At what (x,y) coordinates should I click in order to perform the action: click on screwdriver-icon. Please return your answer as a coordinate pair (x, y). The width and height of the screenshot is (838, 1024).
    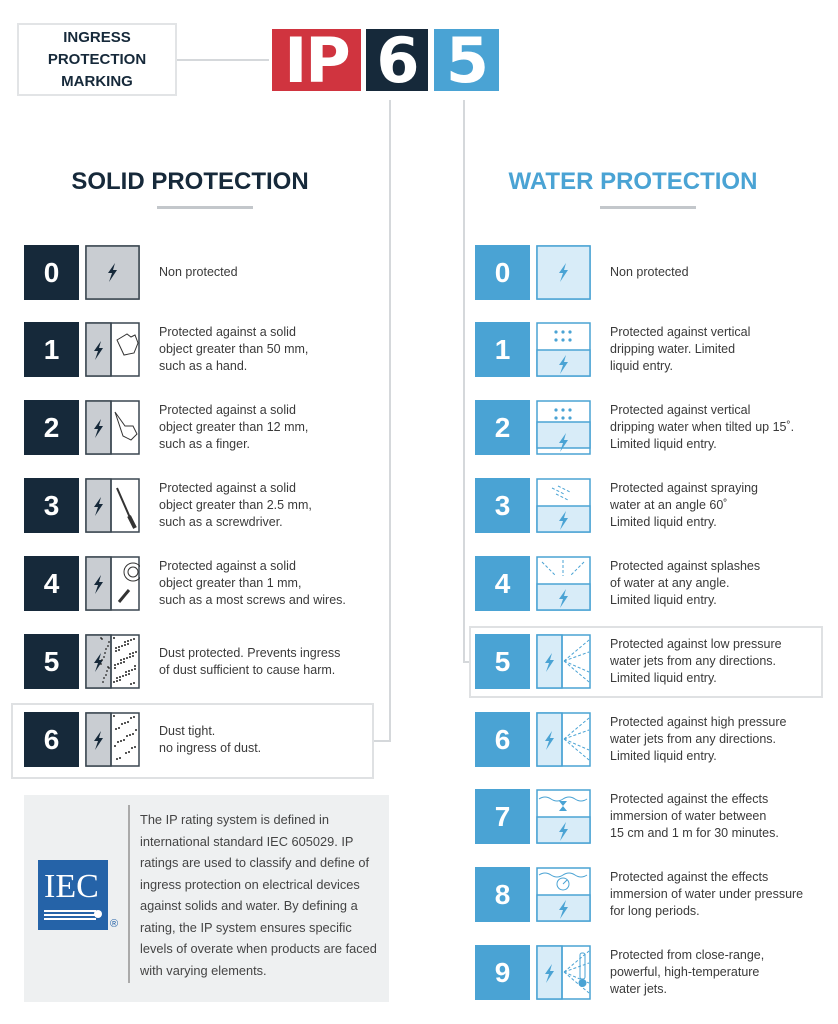
    Looking at the image, I should click on (112, 505).